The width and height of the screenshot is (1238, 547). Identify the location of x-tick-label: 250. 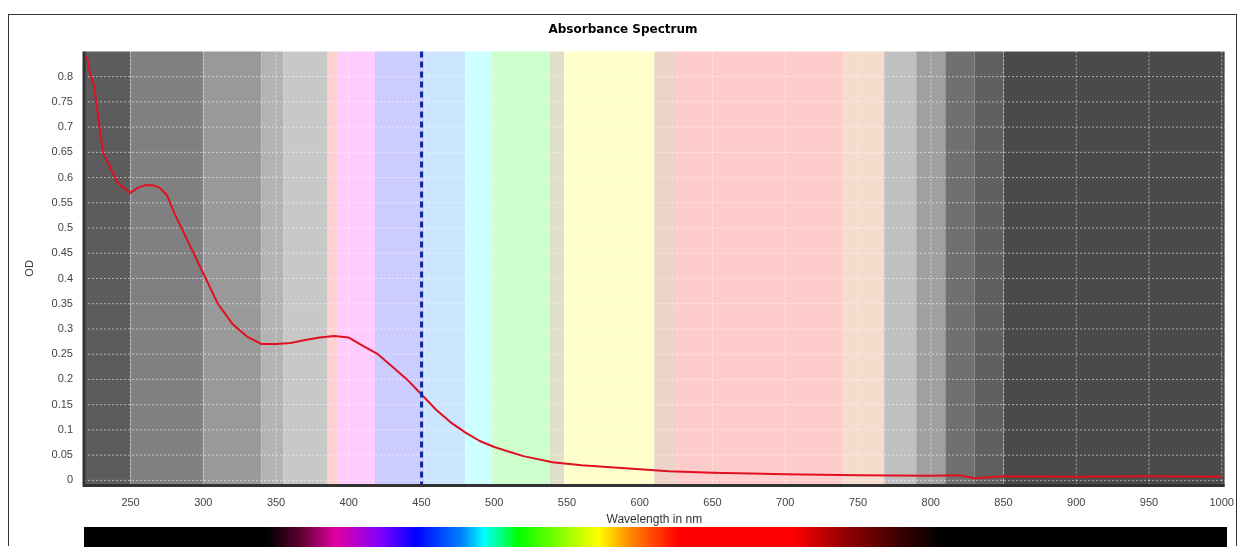
(130, 502).